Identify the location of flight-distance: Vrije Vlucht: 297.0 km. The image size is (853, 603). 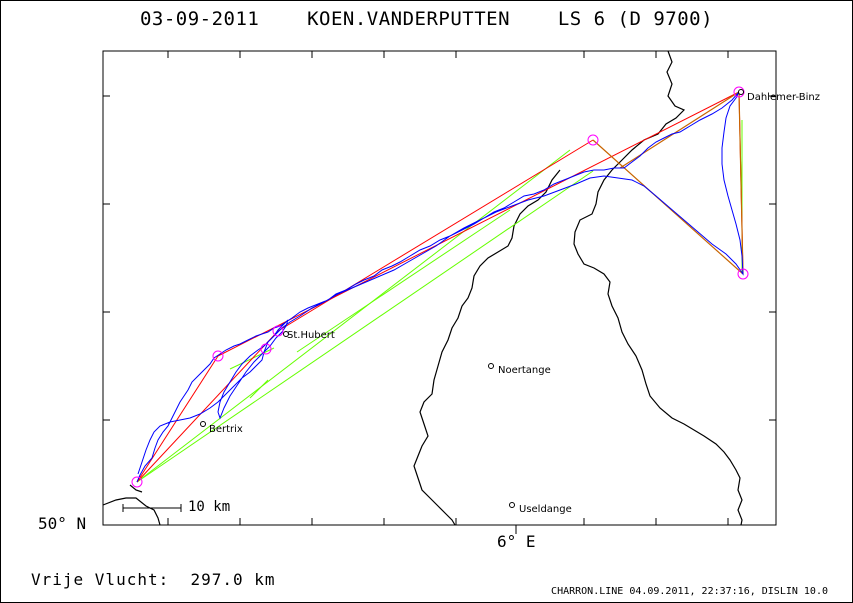
(153, 579).